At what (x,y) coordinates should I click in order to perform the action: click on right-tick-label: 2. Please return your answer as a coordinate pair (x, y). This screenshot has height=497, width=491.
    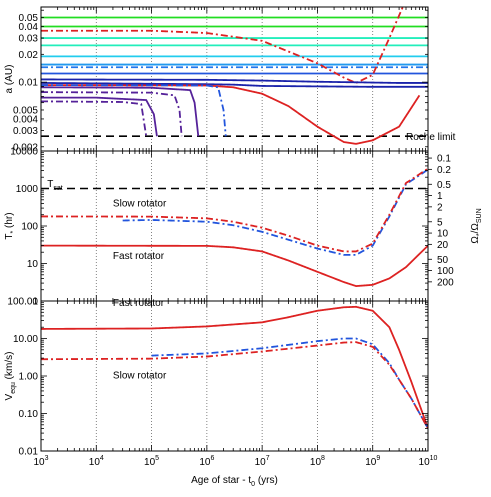
    Looking at the image, I should click on (440, 207).